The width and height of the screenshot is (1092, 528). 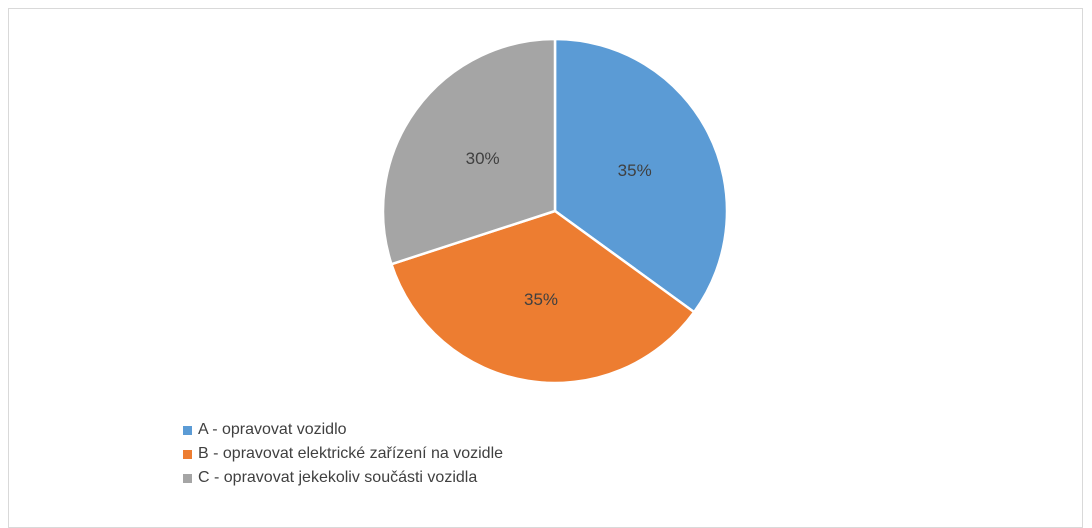 I want to click on pie-slice-a, so click(x=641, y=175).